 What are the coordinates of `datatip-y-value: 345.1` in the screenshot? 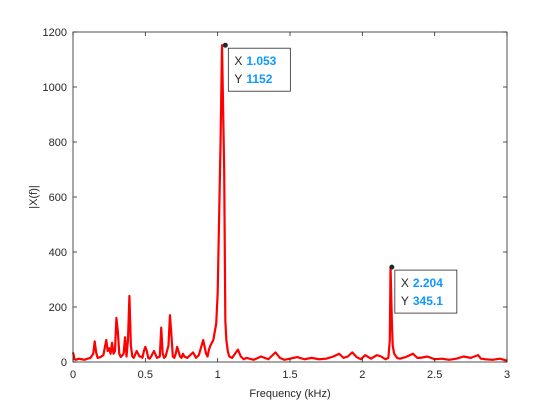 It's located at (428, 301).